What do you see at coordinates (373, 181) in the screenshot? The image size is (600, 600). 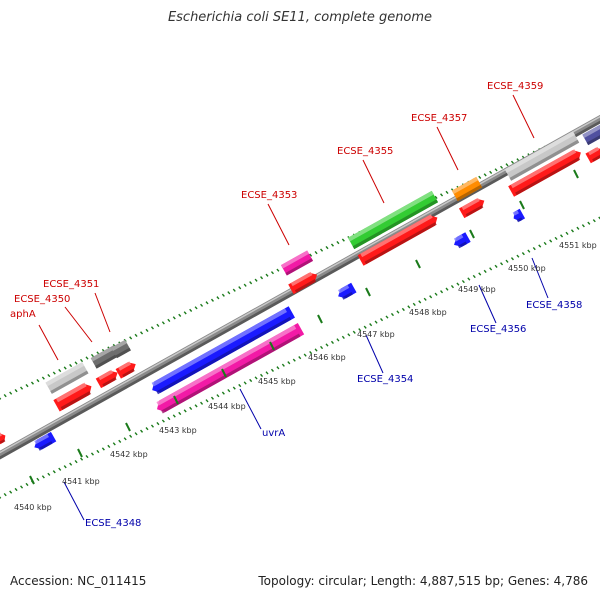 I see `gene-ECSE-4355-leader` at bounding box center [373, 181].